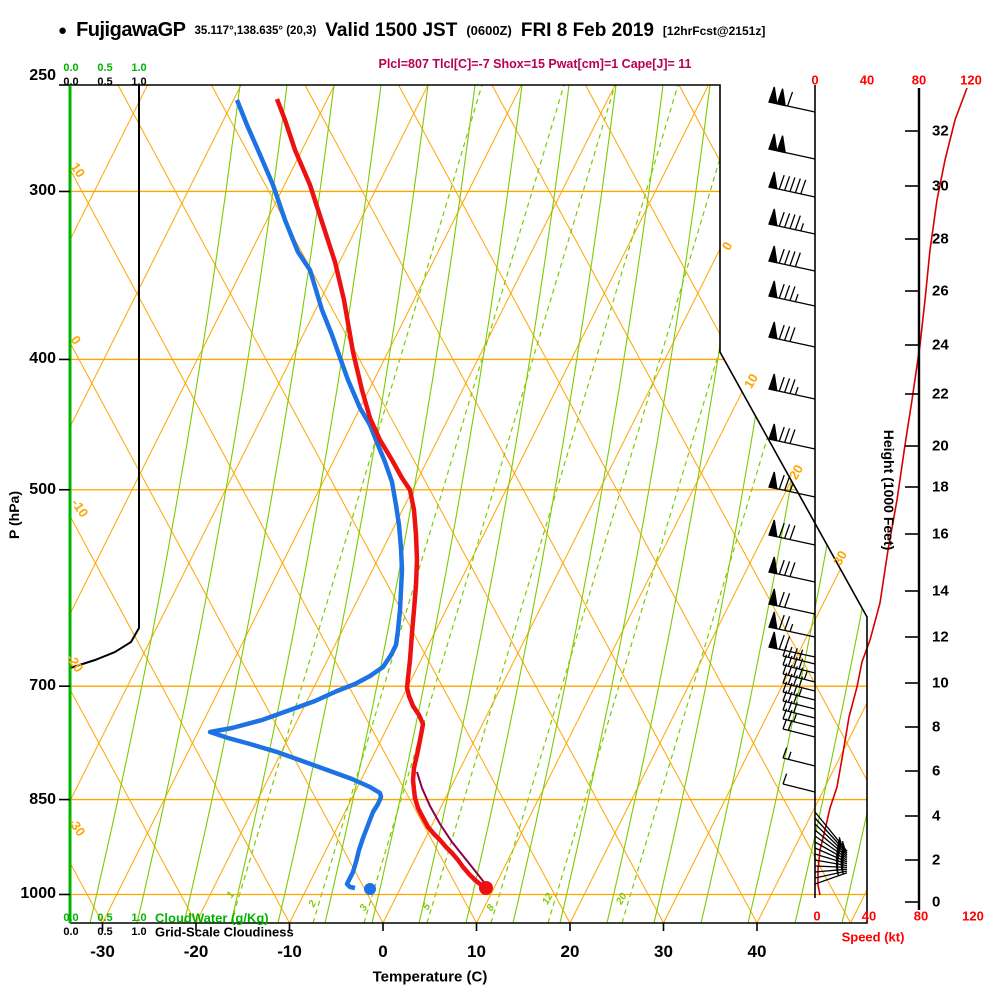 The height and width of the screenshot is (1000, 1000). What do you see at coordinates (196, 951) in the screenshot?
I see `temperature-tick-label: -20` at bounding box center [196, 951].